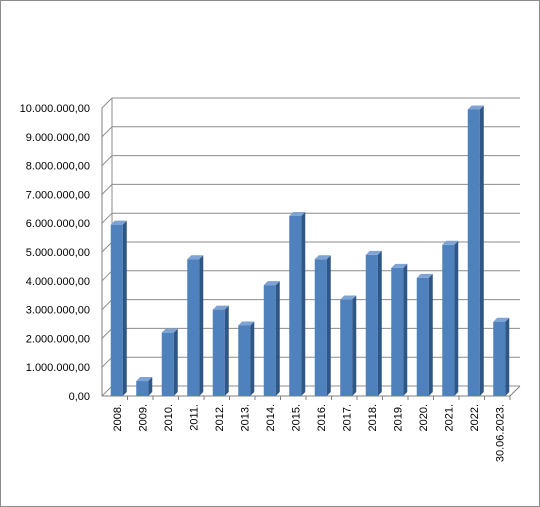 This screenshot has width=540, height=507. What do you see at coordinates (58, 253) in the screenshot?
I see `y-tick-label: 5.000.000,00` at bounding box center [58, 253].